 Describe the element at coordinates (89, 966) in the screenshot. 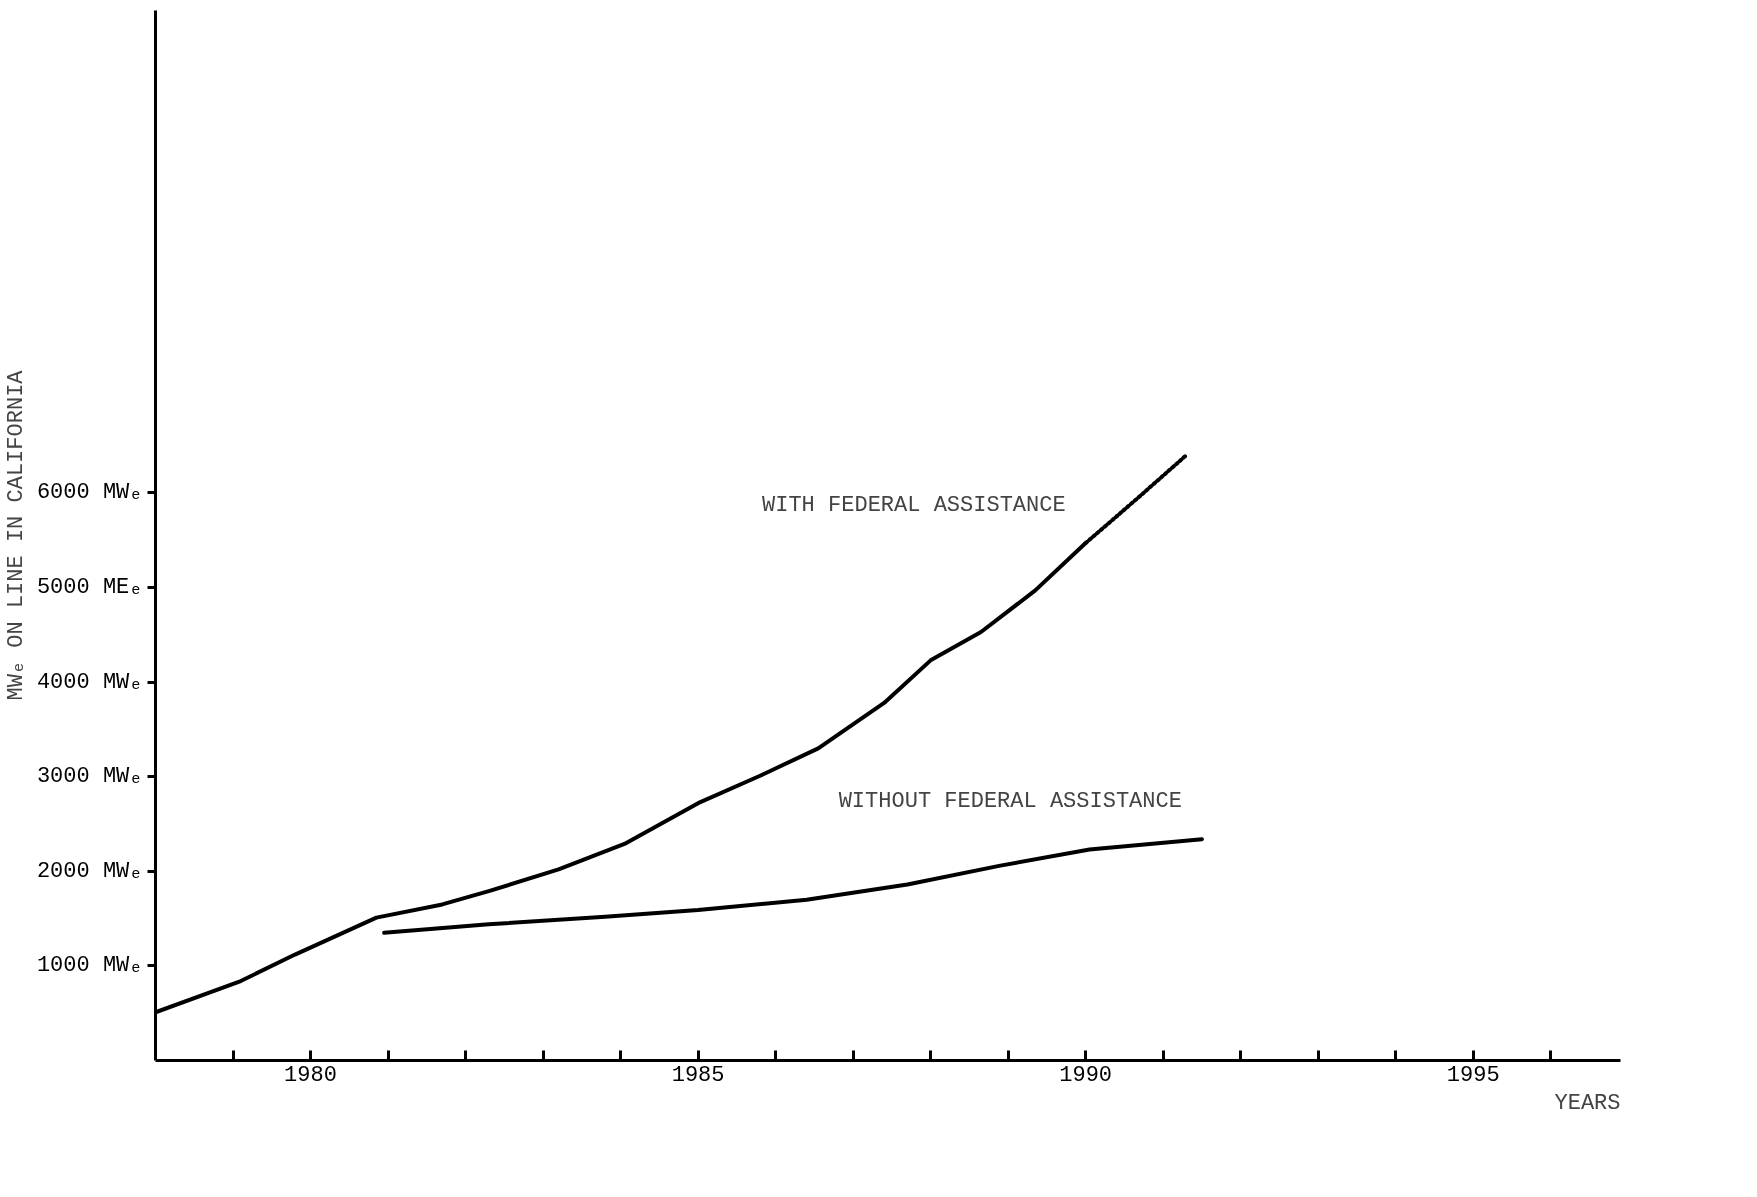

I see `y-tick-label: 1000 MWₑ` at that location.